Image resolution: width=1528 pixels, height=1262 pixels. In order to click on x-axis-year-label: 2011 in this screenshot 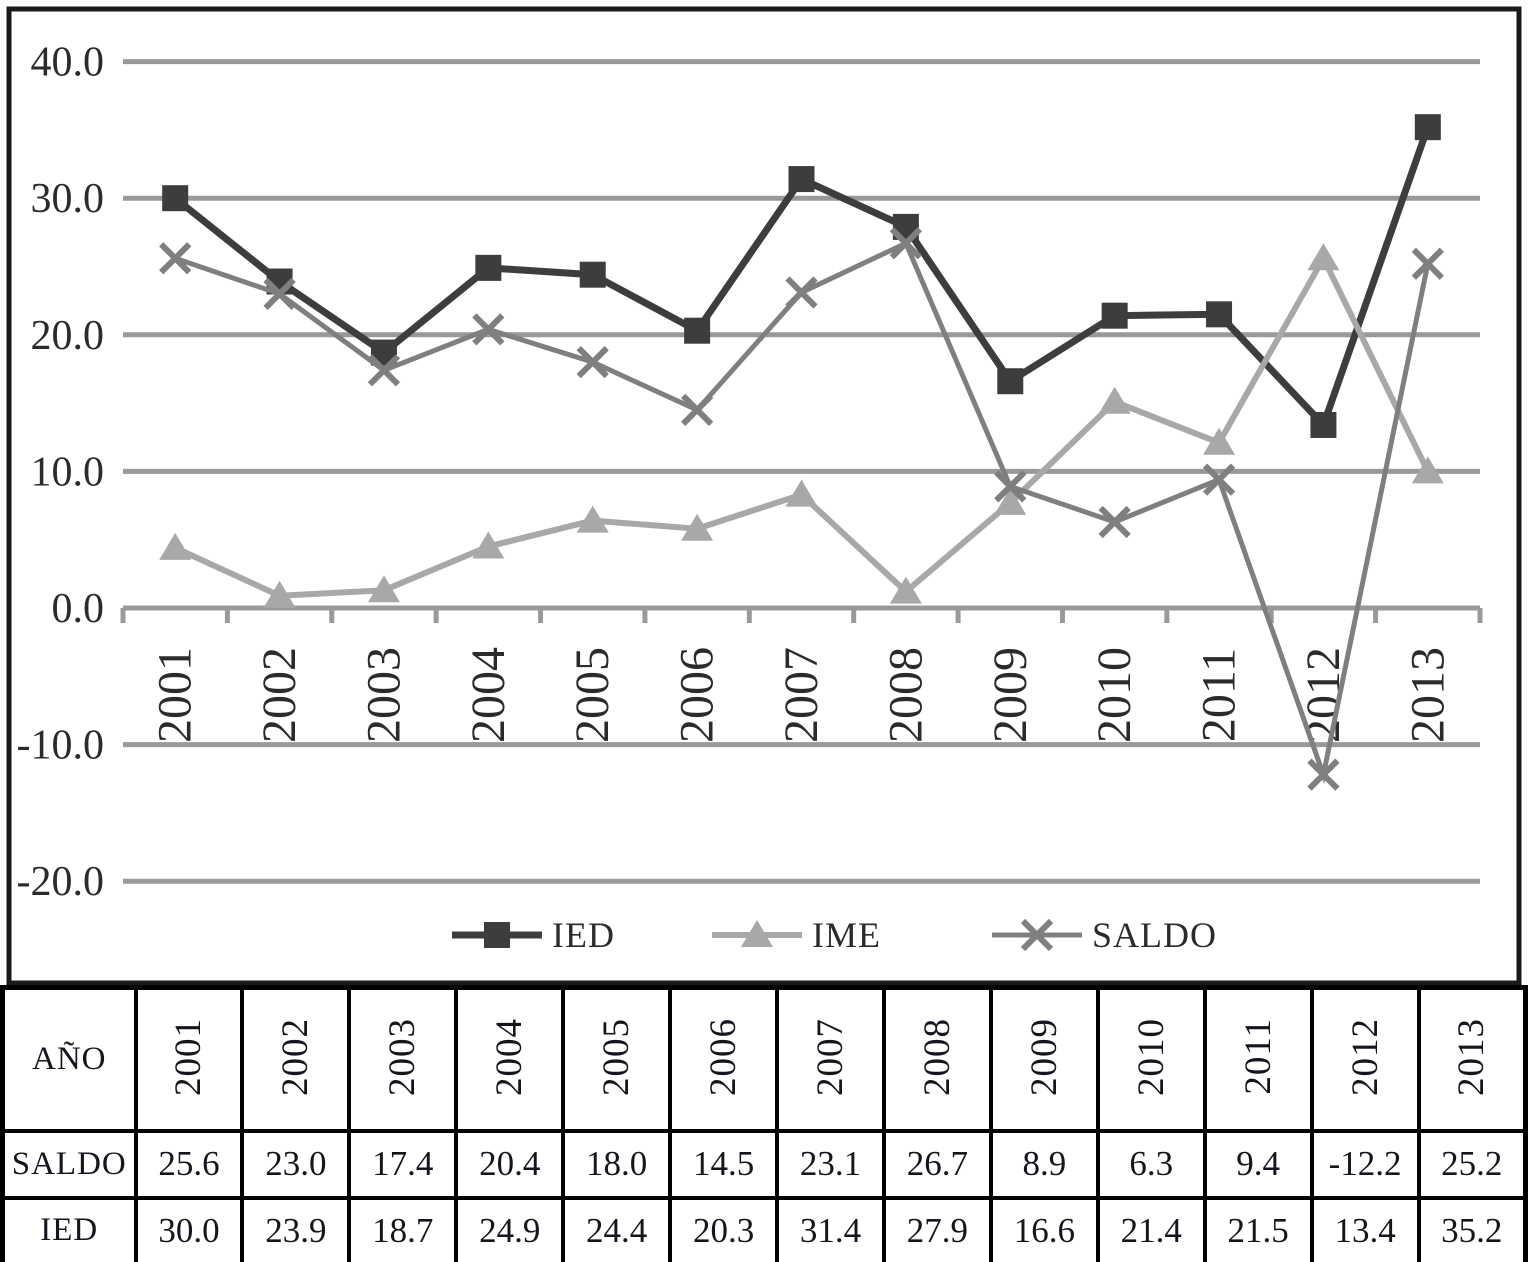, I will do `click(1219, 695)`.